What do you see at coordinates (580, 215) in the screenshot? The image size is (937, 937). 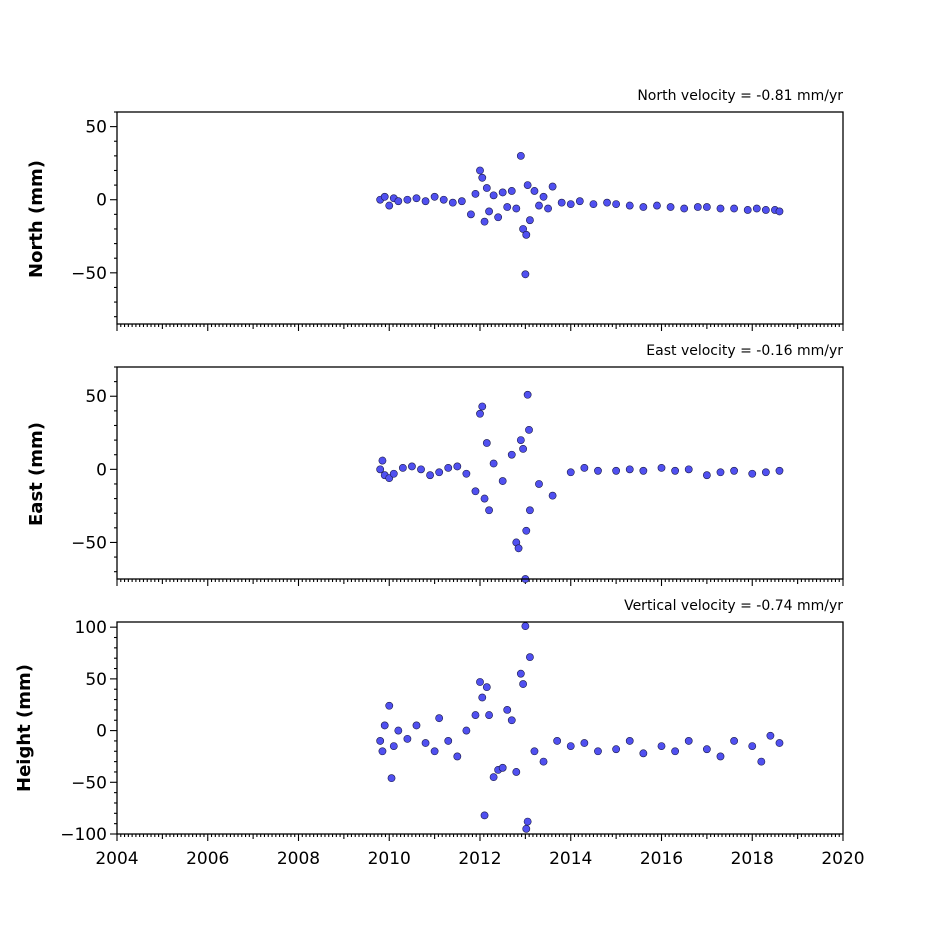 I see `north-scatter-points` at bounding box center [580, 215].